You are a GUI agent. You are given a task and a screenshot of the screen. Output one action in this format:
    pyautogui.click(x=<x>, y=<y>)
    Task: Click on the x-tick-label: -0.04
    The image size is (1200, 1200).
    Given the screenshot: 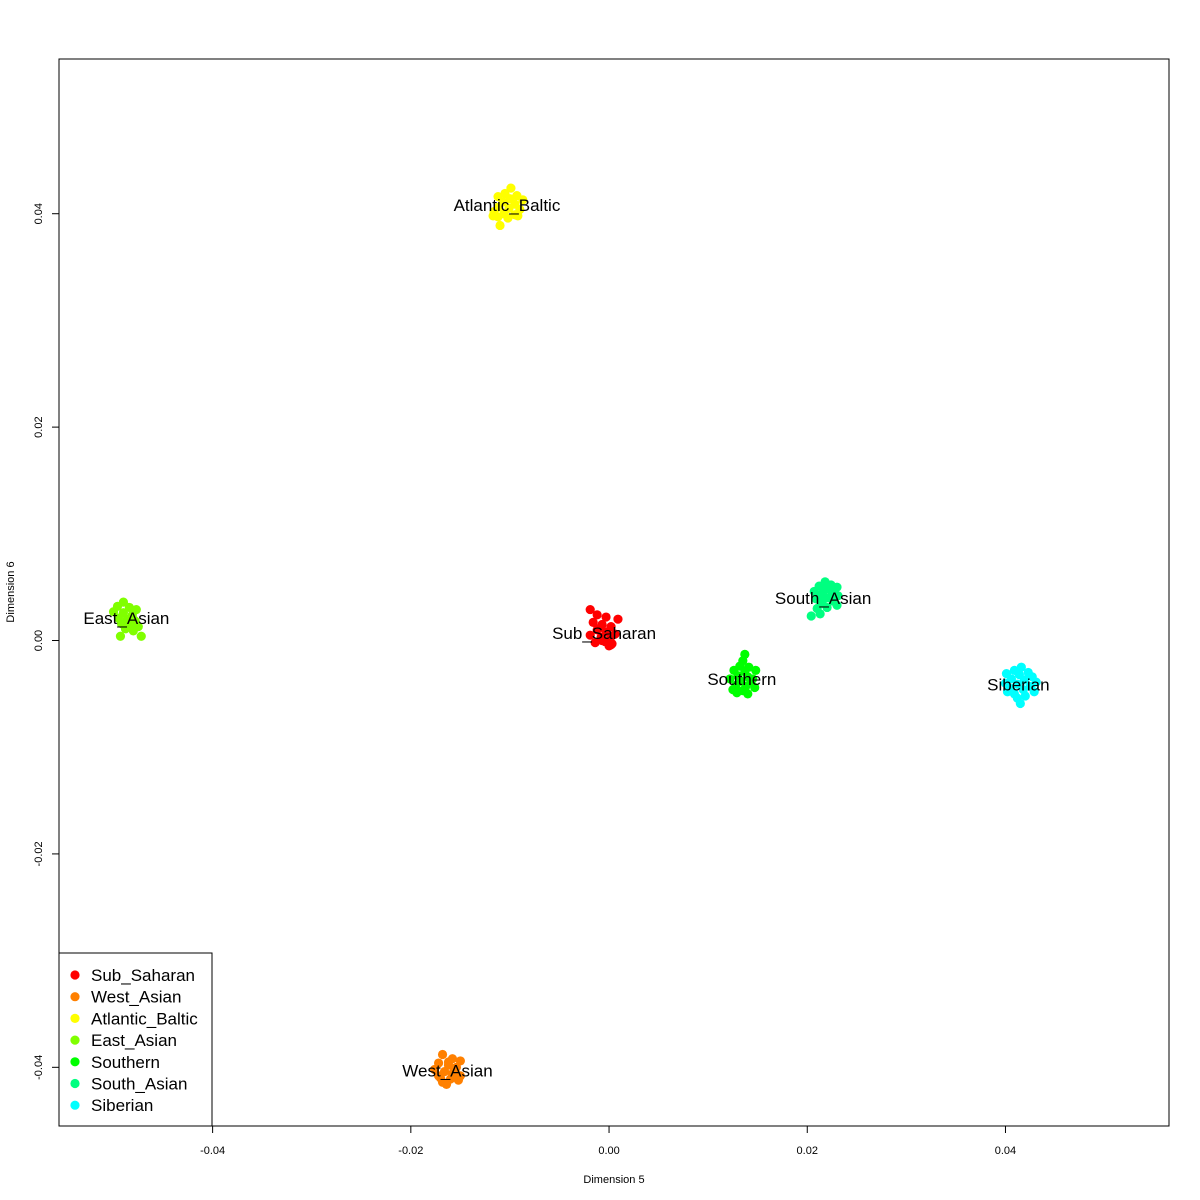 What is the action you would take?
    pyautogui.click(x=212, y=1151)
    